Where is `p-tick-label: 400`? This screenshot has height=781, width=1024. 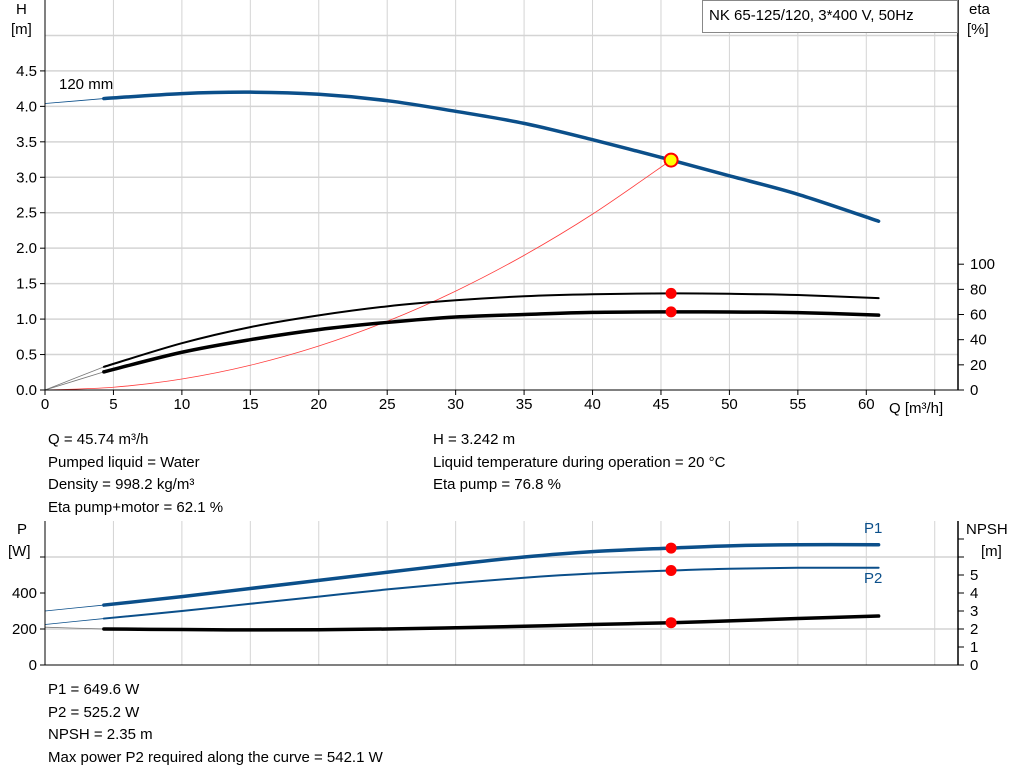
p-tick-label: 400 is located at coordinates (24, 593).